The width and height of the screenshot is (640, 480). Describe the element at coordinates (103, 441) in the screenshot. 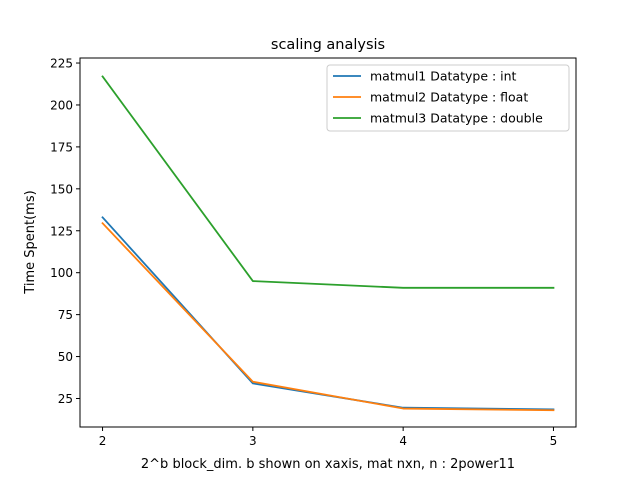

I see `x-tick-label: 2` at that location.